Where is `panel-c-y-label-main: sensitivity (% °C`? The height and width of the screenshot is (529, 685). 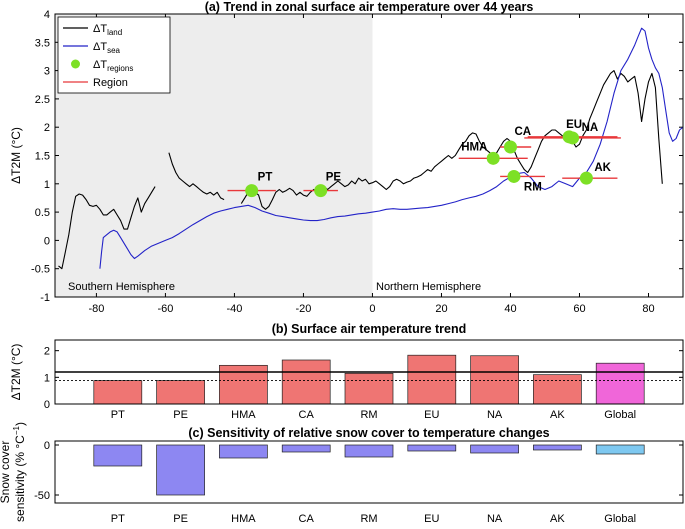
panel-c-y-label-main: sensitivity (% °C is located at coordinates (20, 478).